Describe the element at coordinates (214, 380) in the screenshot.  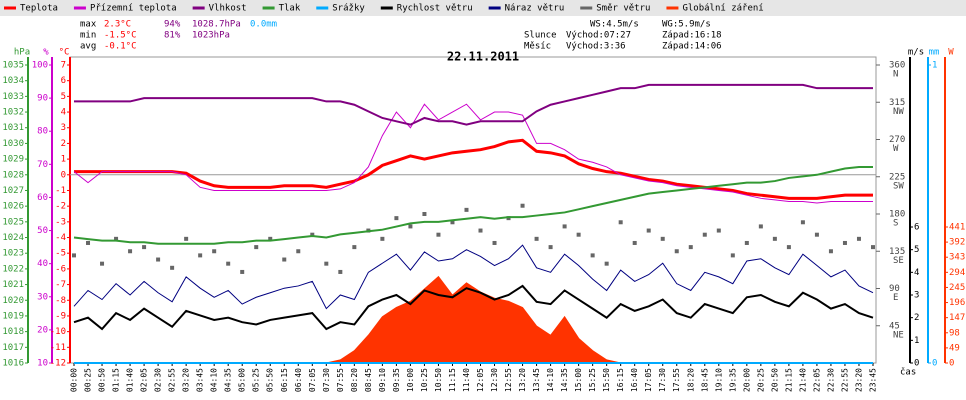
I see `x-tick-label: 04:10` at that location.